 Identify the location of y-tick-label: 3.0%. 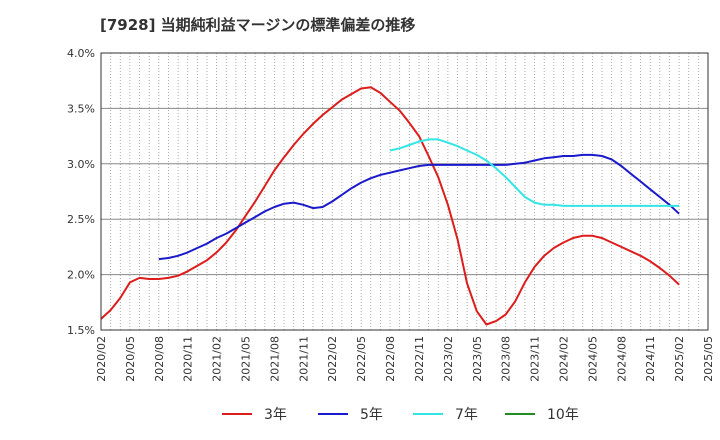
(81, 164).